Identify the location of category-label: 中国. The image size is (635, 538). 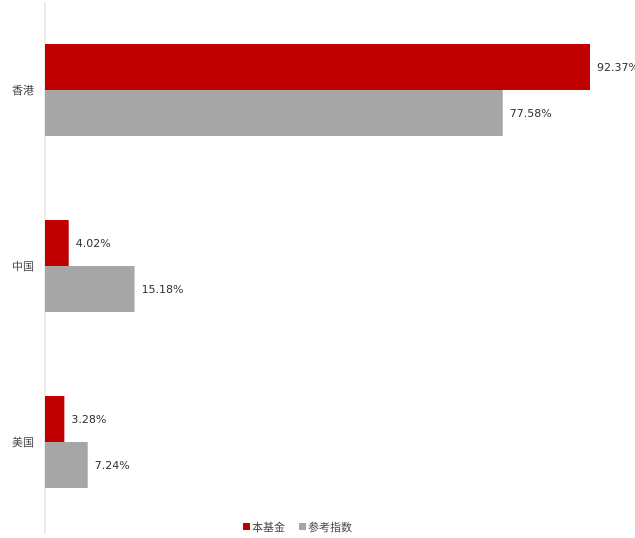
(23, 266).